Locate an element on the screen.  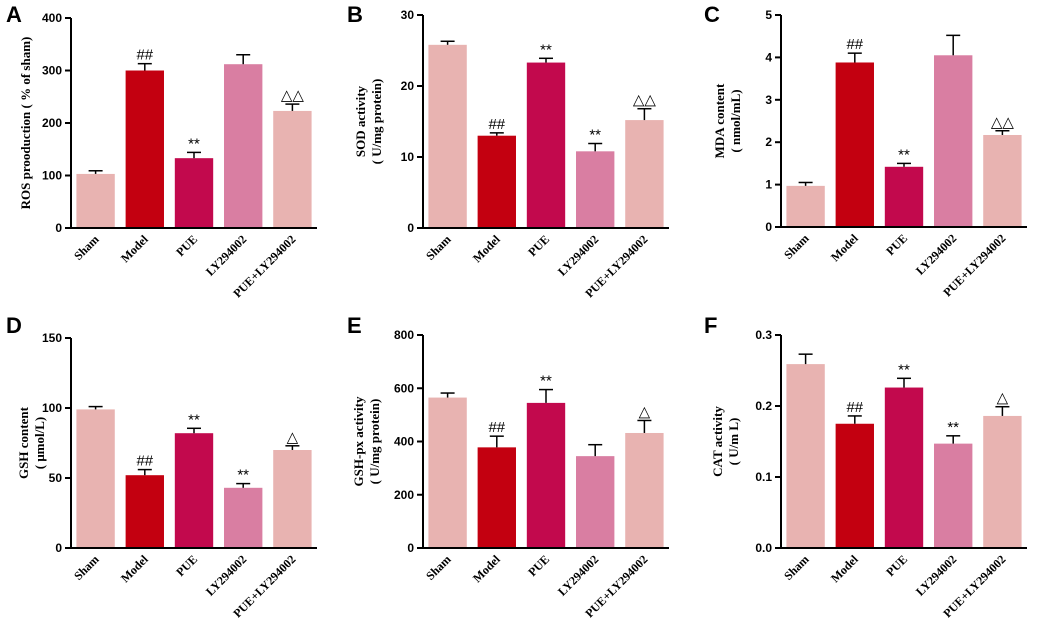
y-tick-label: 100 is located at coordinates (52, 408).